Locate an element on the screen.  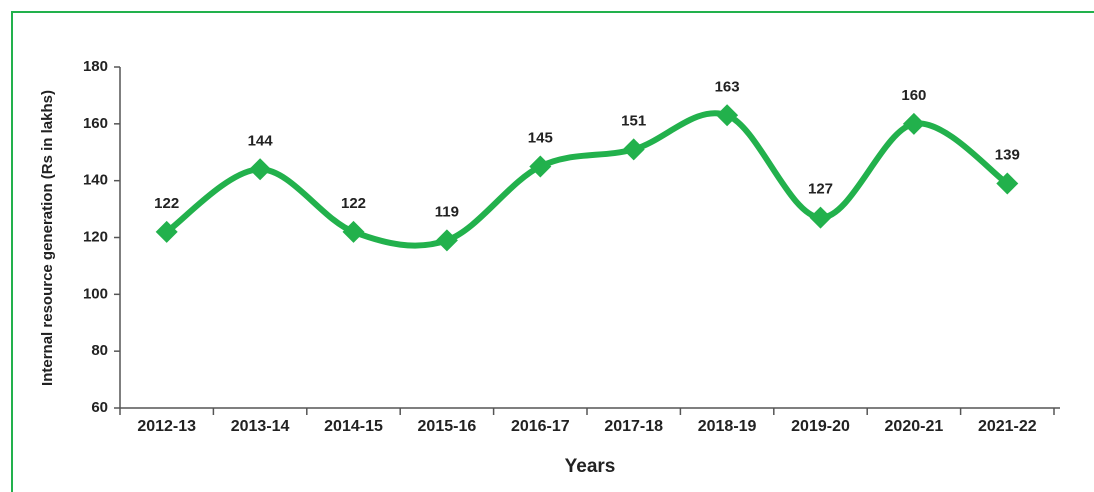
data-label: 160 is located at coordinates (913, 95).